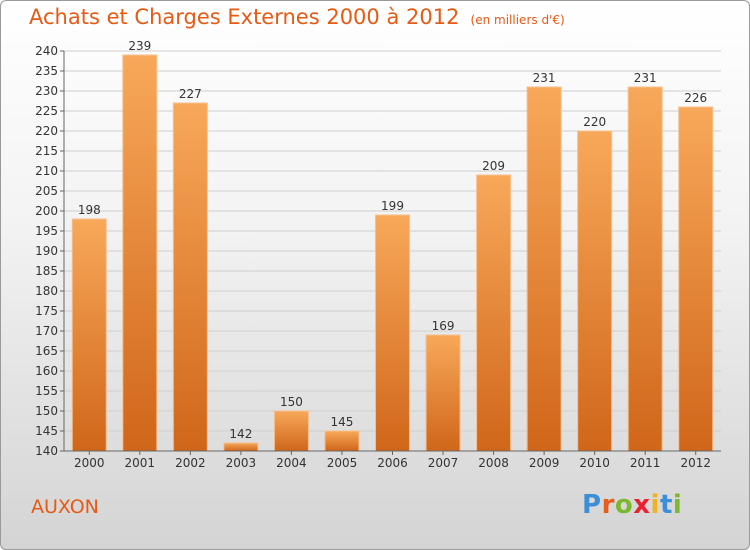 The image size is (750, 550). What do you see at coordinates (140, 463) in the screenshot?
I see `x-tick-label-2001: 2001` at bounding box center [140, 463].